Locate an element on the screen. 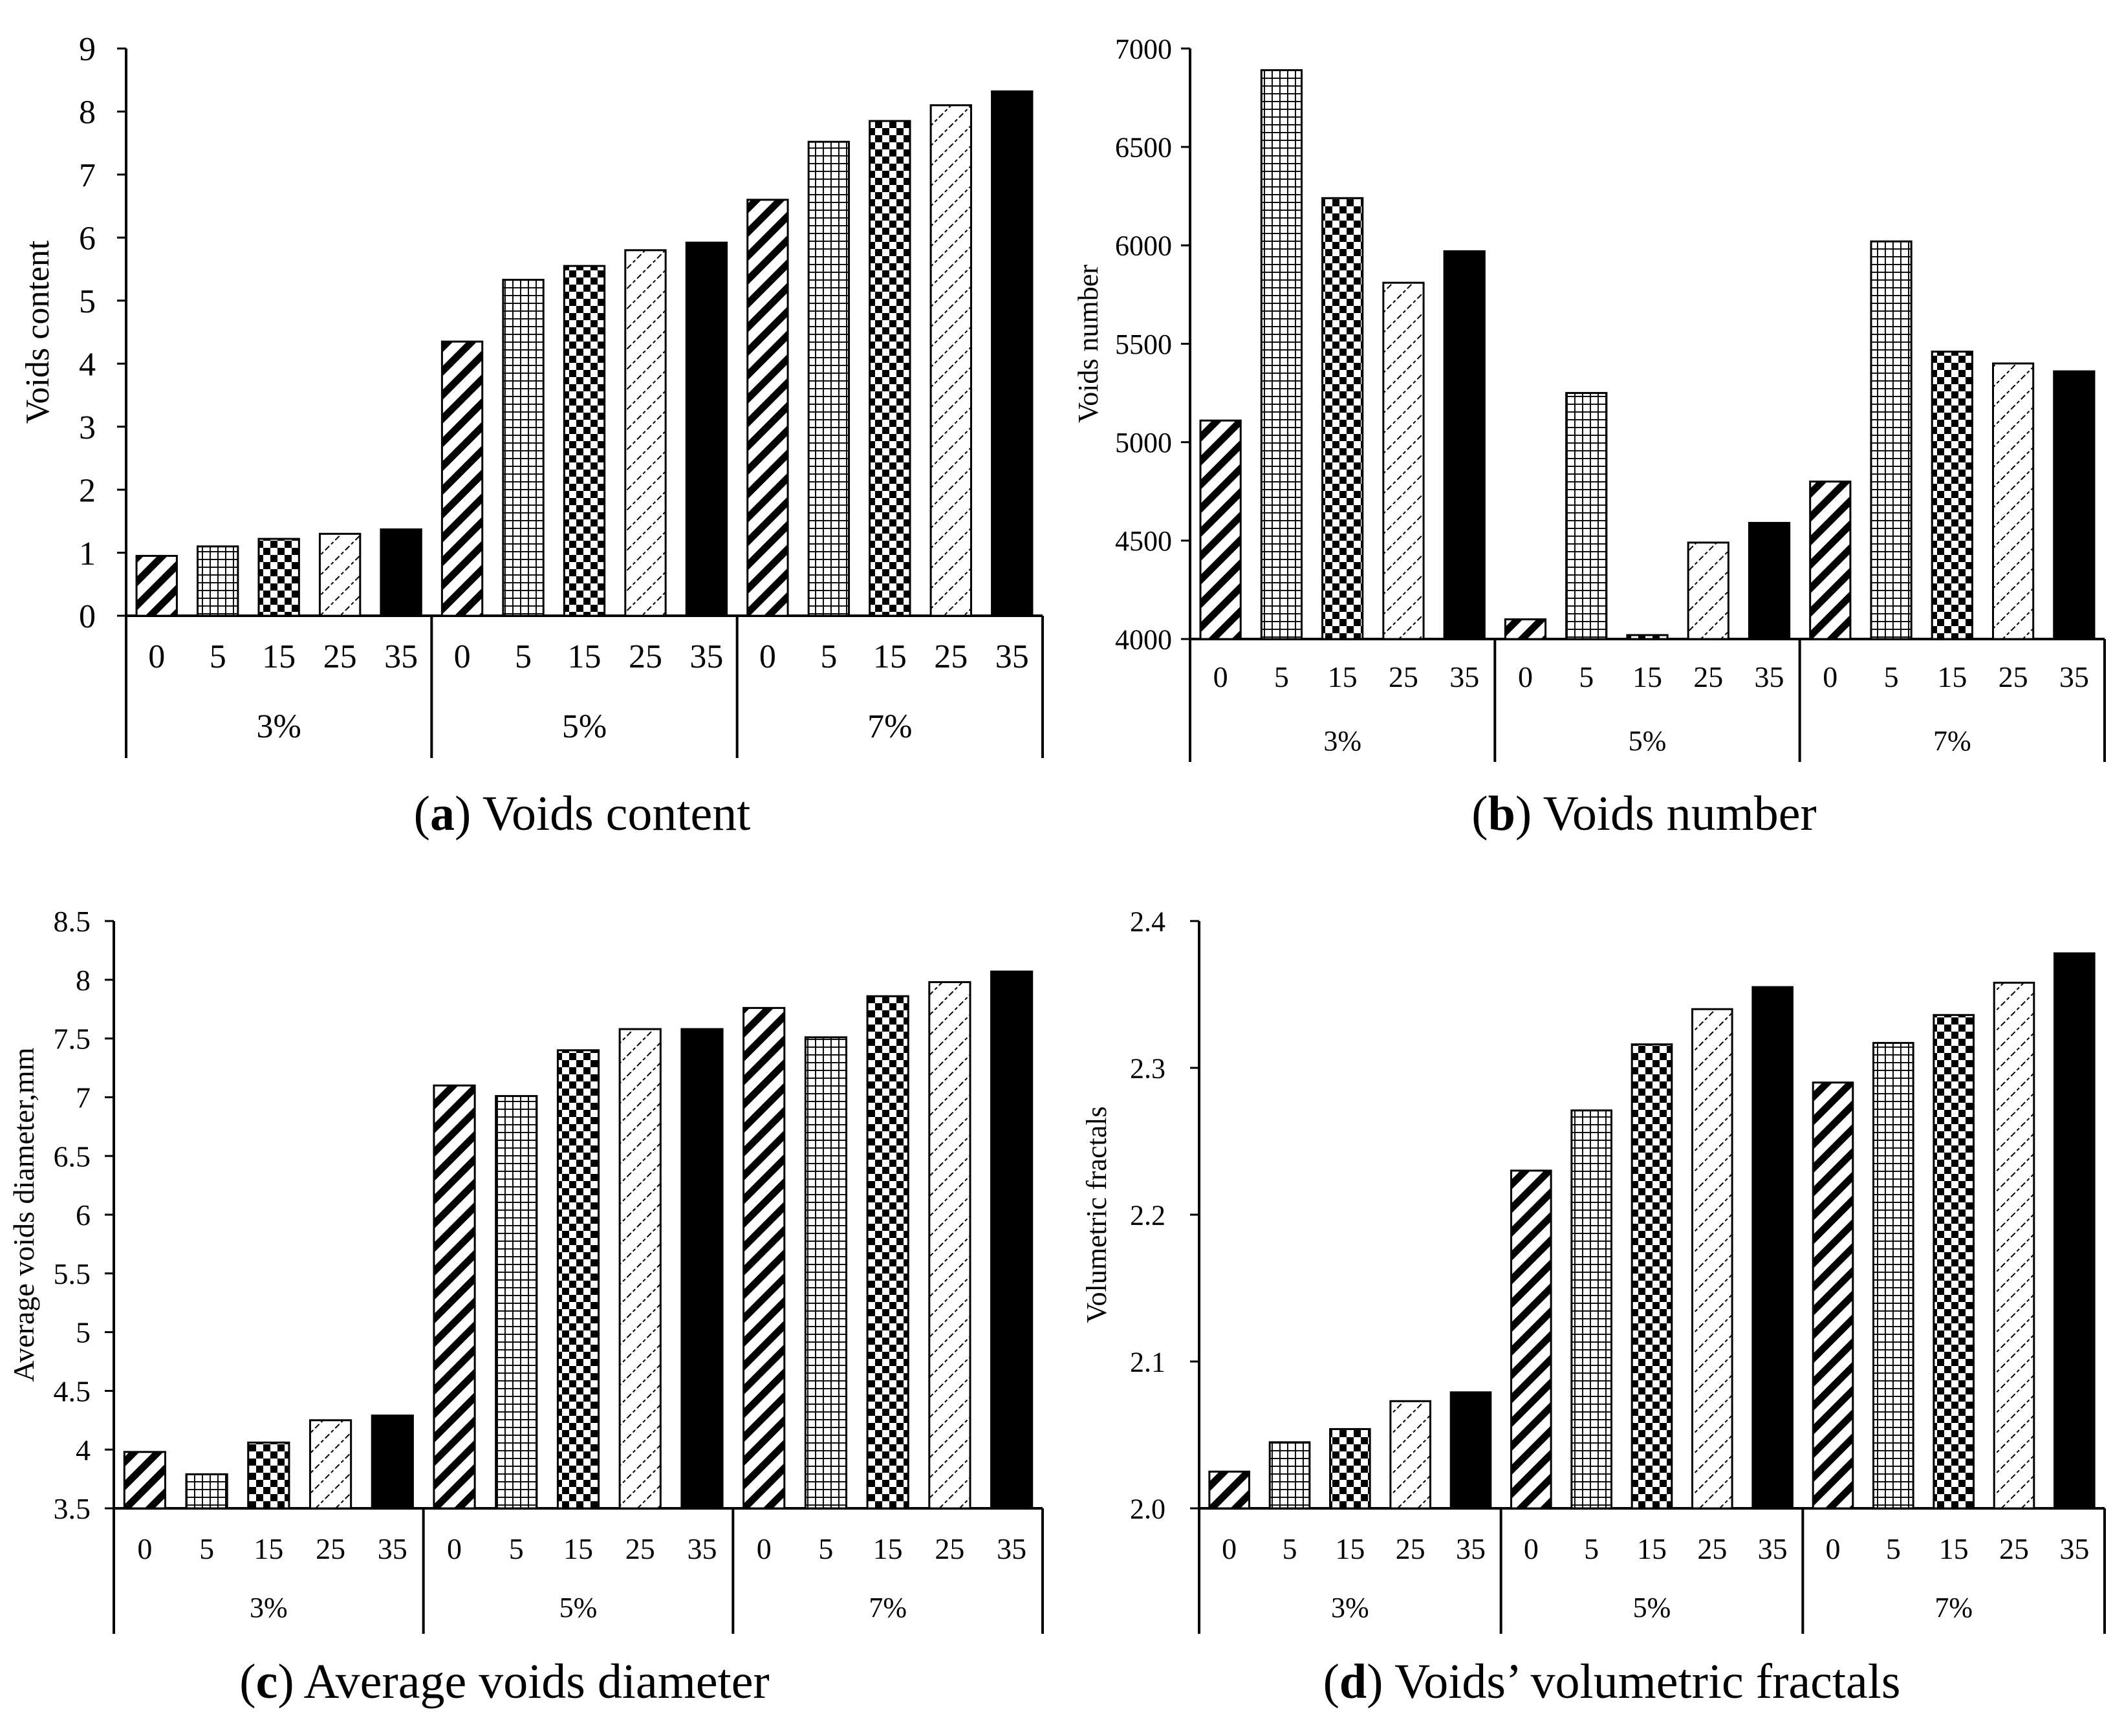  y-tick-label: 2.0 is located at coordinates (1147, 1508).